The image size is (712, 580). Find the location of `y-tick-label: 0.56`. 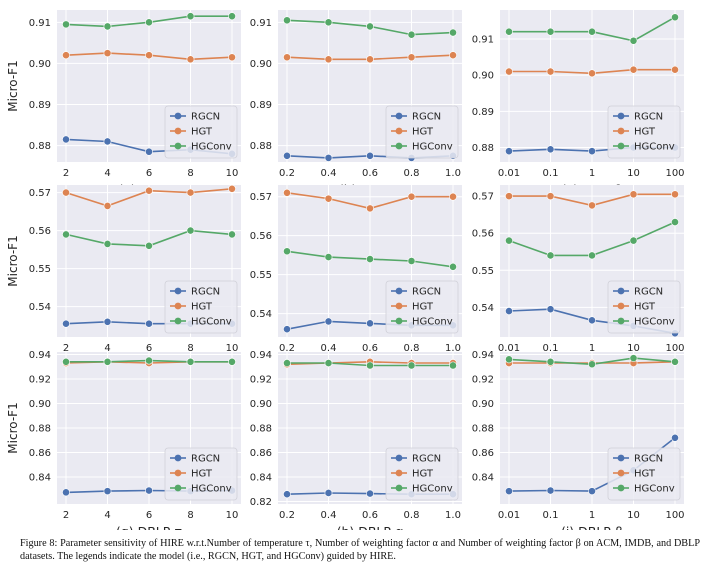

y-tick-label: 0.56 is located at coordinates (261, 236).